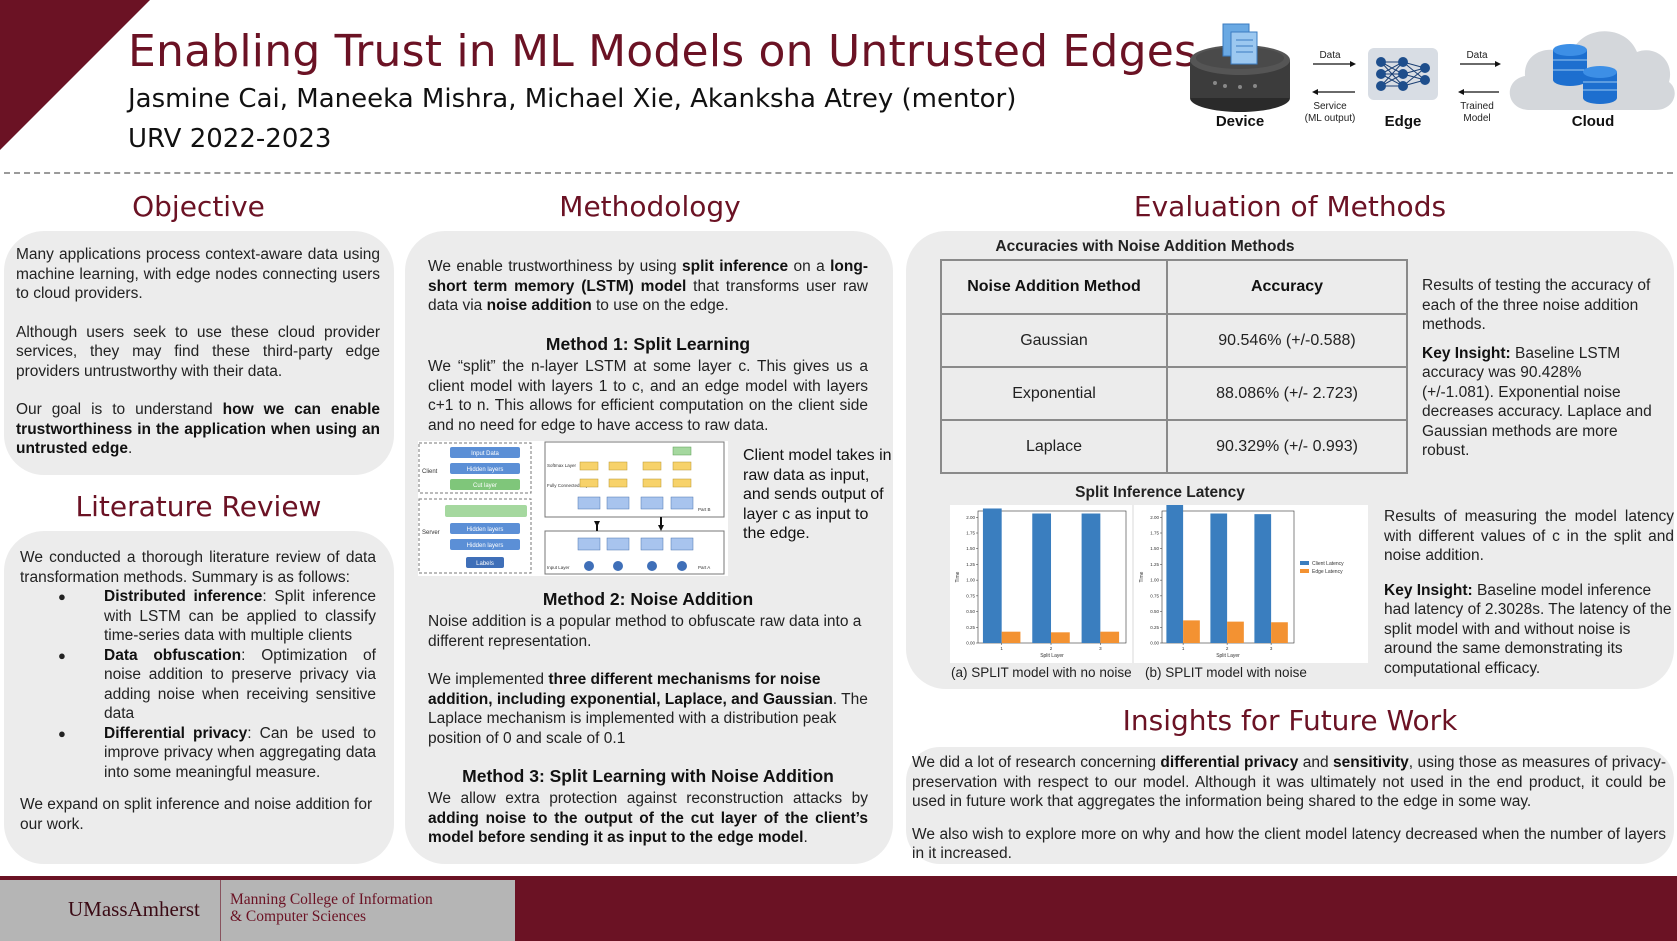 This screenshot has height=941, width=1677. I want to click on svg-text: Input Layer, so click(558, 567).